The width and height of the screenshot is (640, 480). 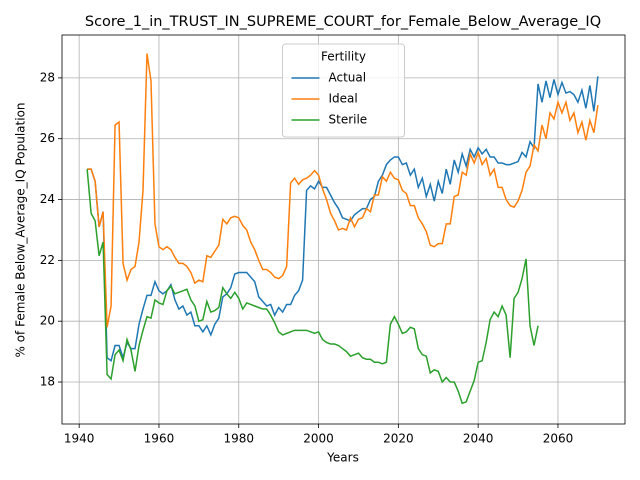 I want to click on x-tick-label: 1980, so click(x=238, y=439).